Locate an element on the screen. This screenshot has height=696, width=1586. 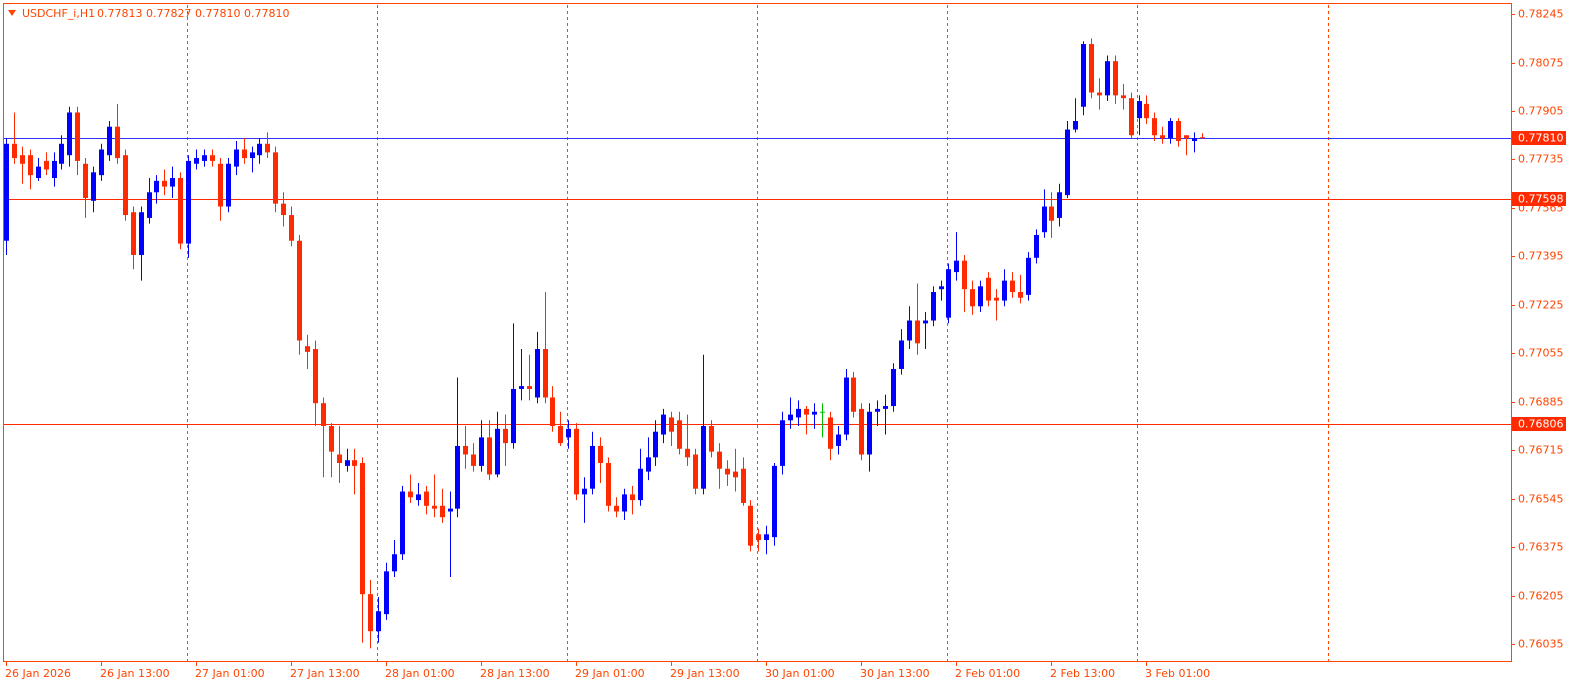
x-tick-label: 27 Jan 13:00 is located at coordinates (325, 673).